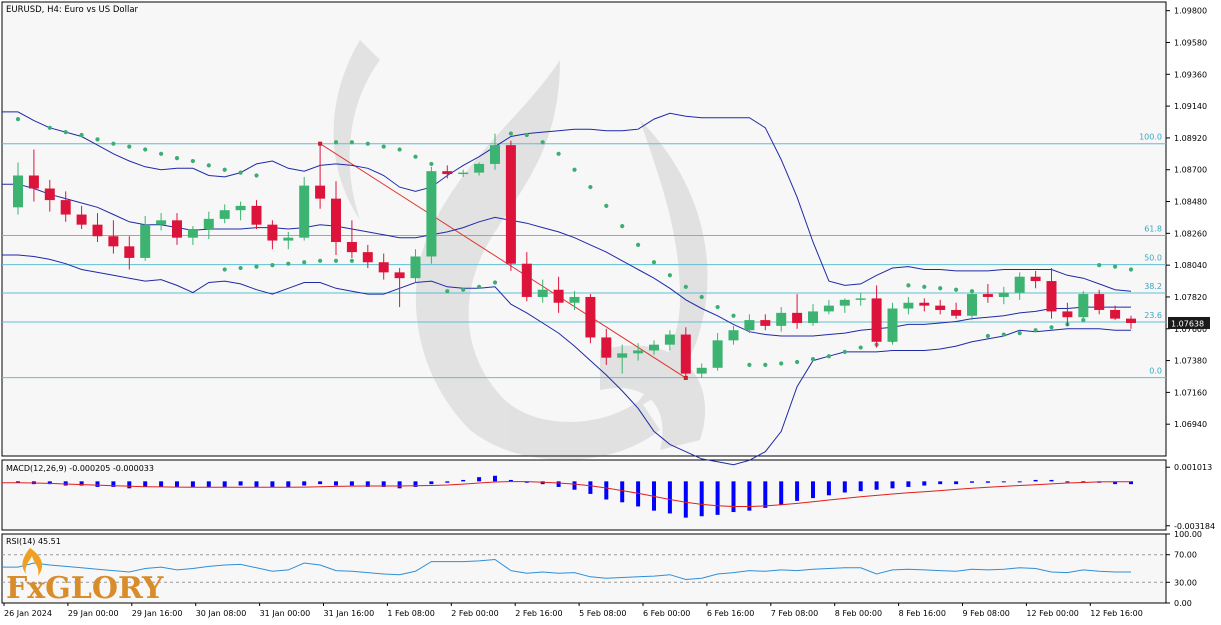  Describe the element at coordinates (93, 613) in the screenshot. I see `x-tick-label: 29 Jan 00:00` at that location.